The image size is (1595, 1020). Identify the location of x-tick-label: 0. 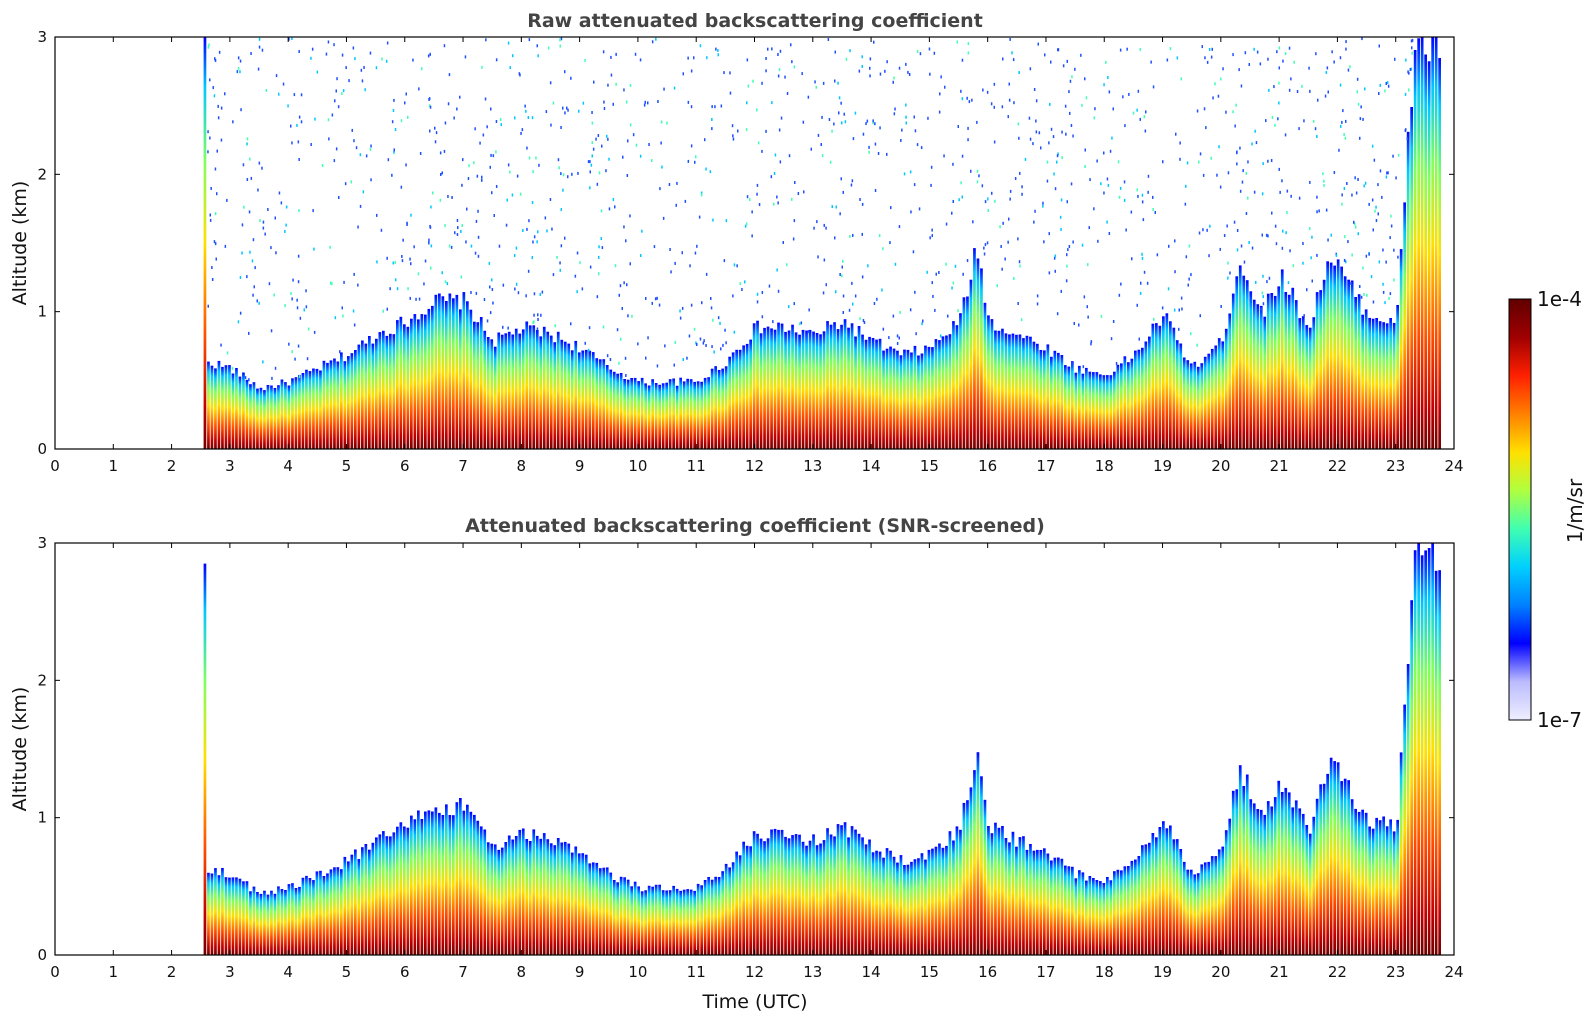
(55, 466).